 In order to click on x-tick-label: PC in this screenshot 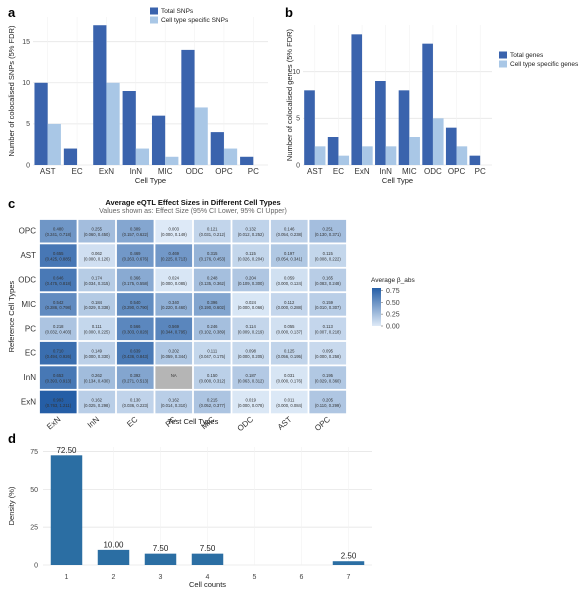, I will do `click(253, 171)`.